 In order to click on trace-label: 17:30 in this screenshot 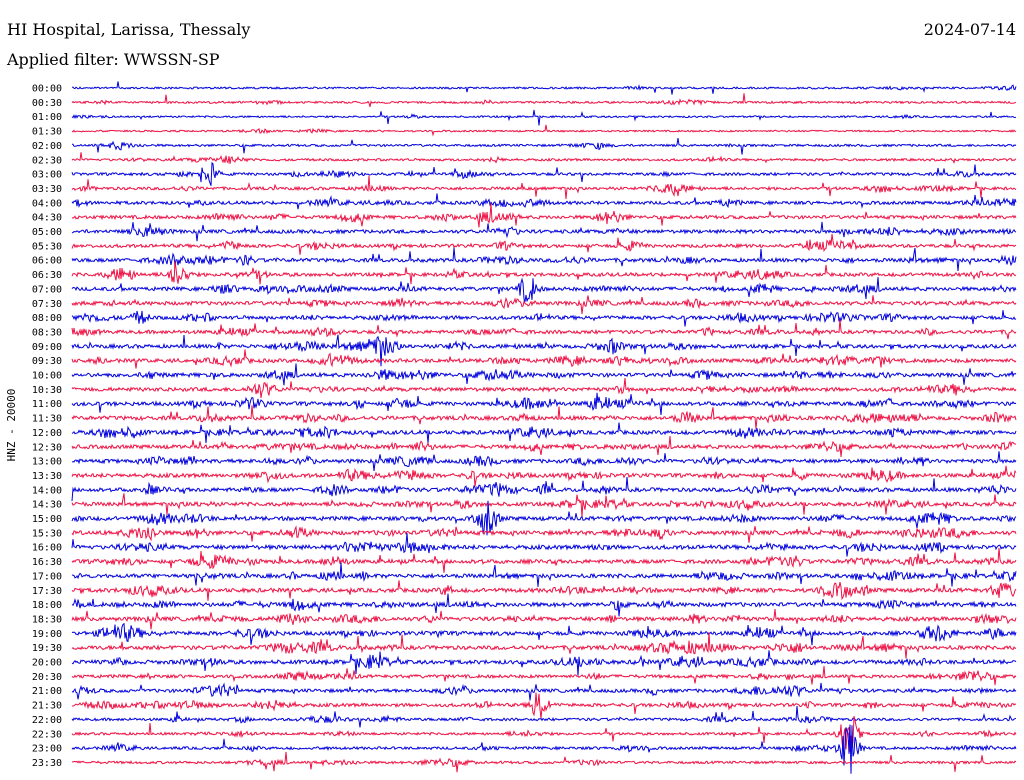, I will do `click(47, 591)`.